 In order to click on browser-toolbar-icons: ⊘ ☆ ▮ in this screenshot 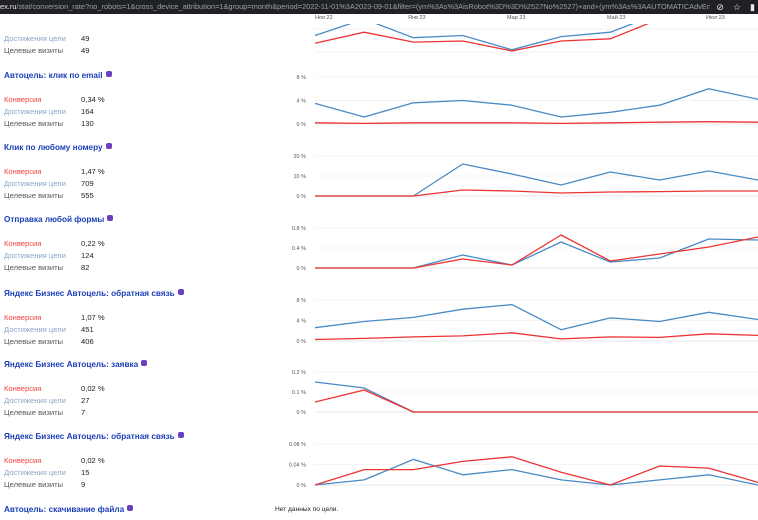, I will do `click(734, 7)`.